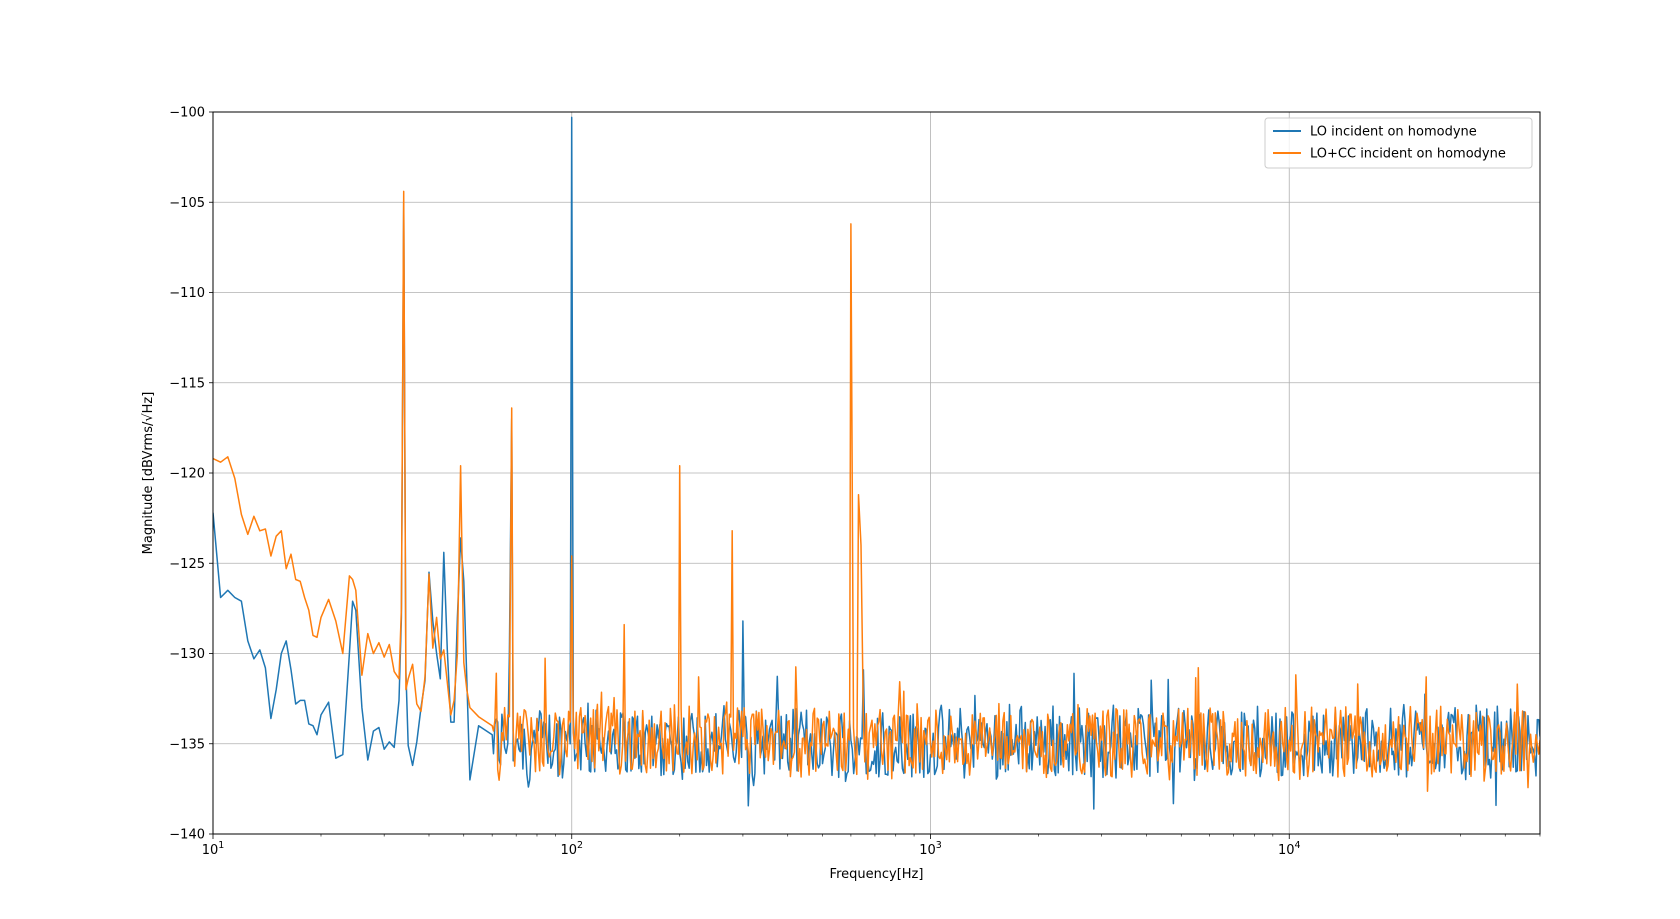 The width and height of the screenshot is (1680, 919). I want to click on y-axis-ticks: −100 −105 −110 −115 −120 −125 −130 −135 −140, so click(191, 474).